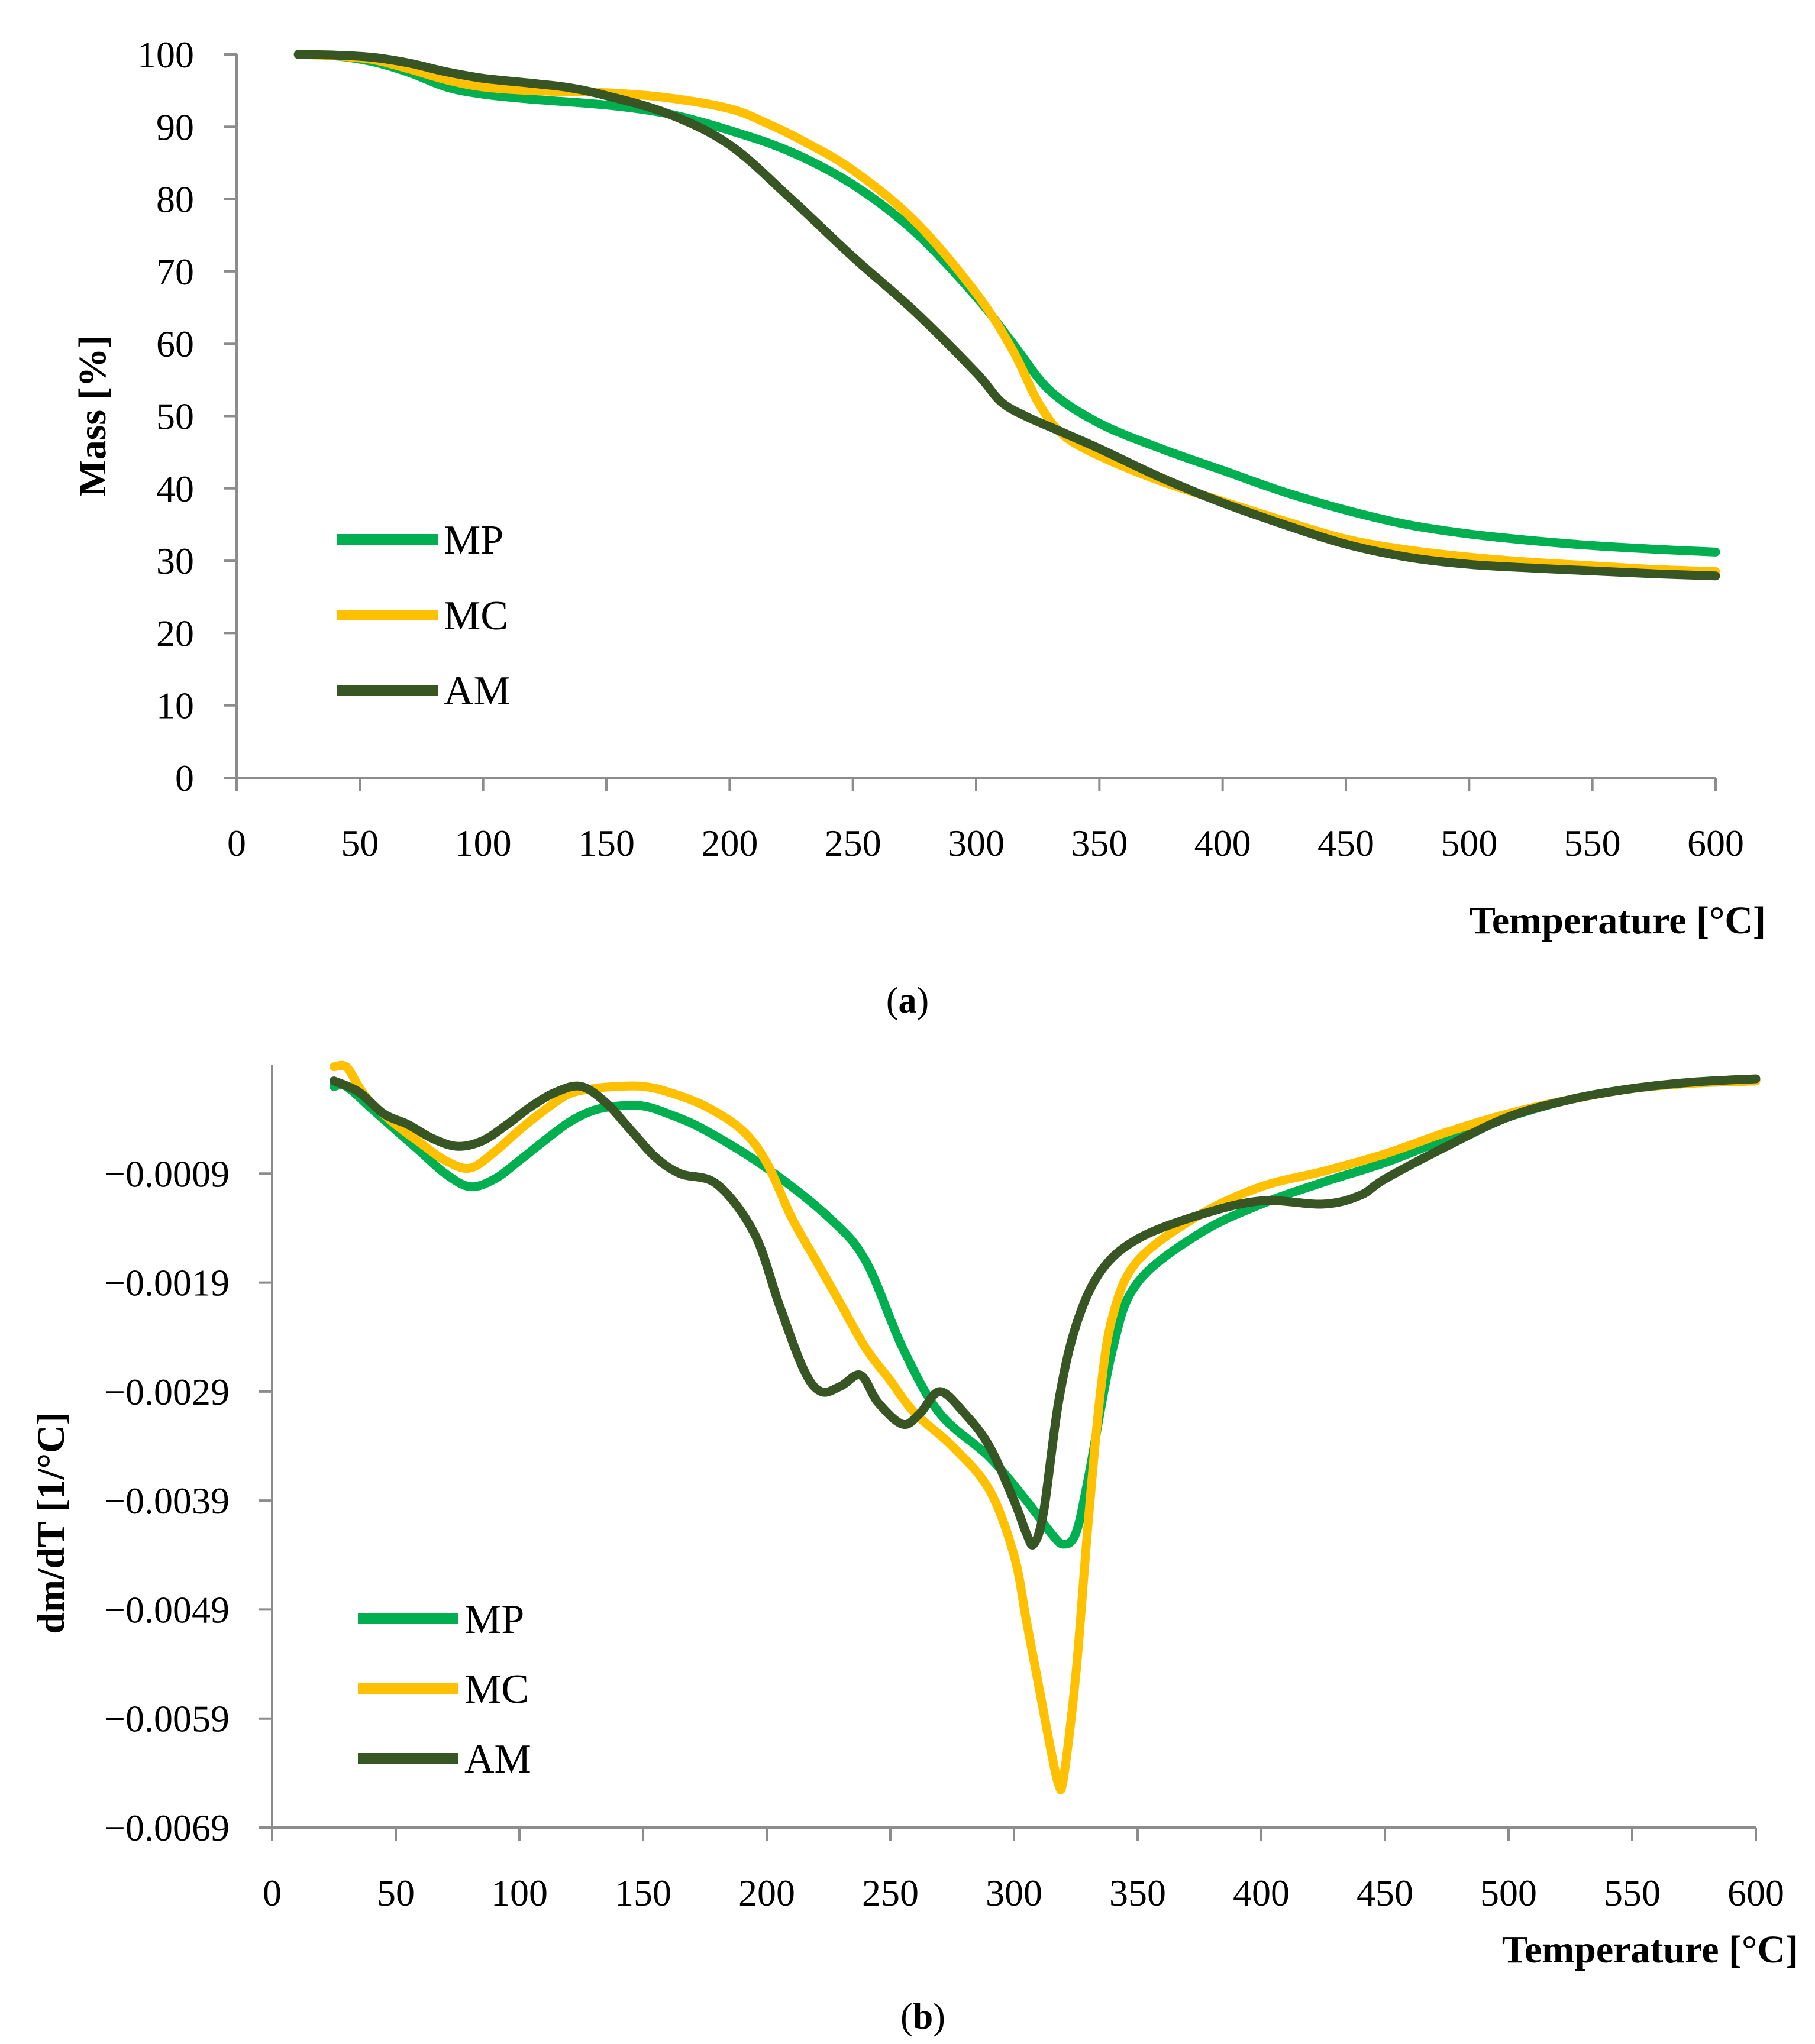  I want to click on panel-b-y-tick-label: −0.0039, so click(167, 1501).